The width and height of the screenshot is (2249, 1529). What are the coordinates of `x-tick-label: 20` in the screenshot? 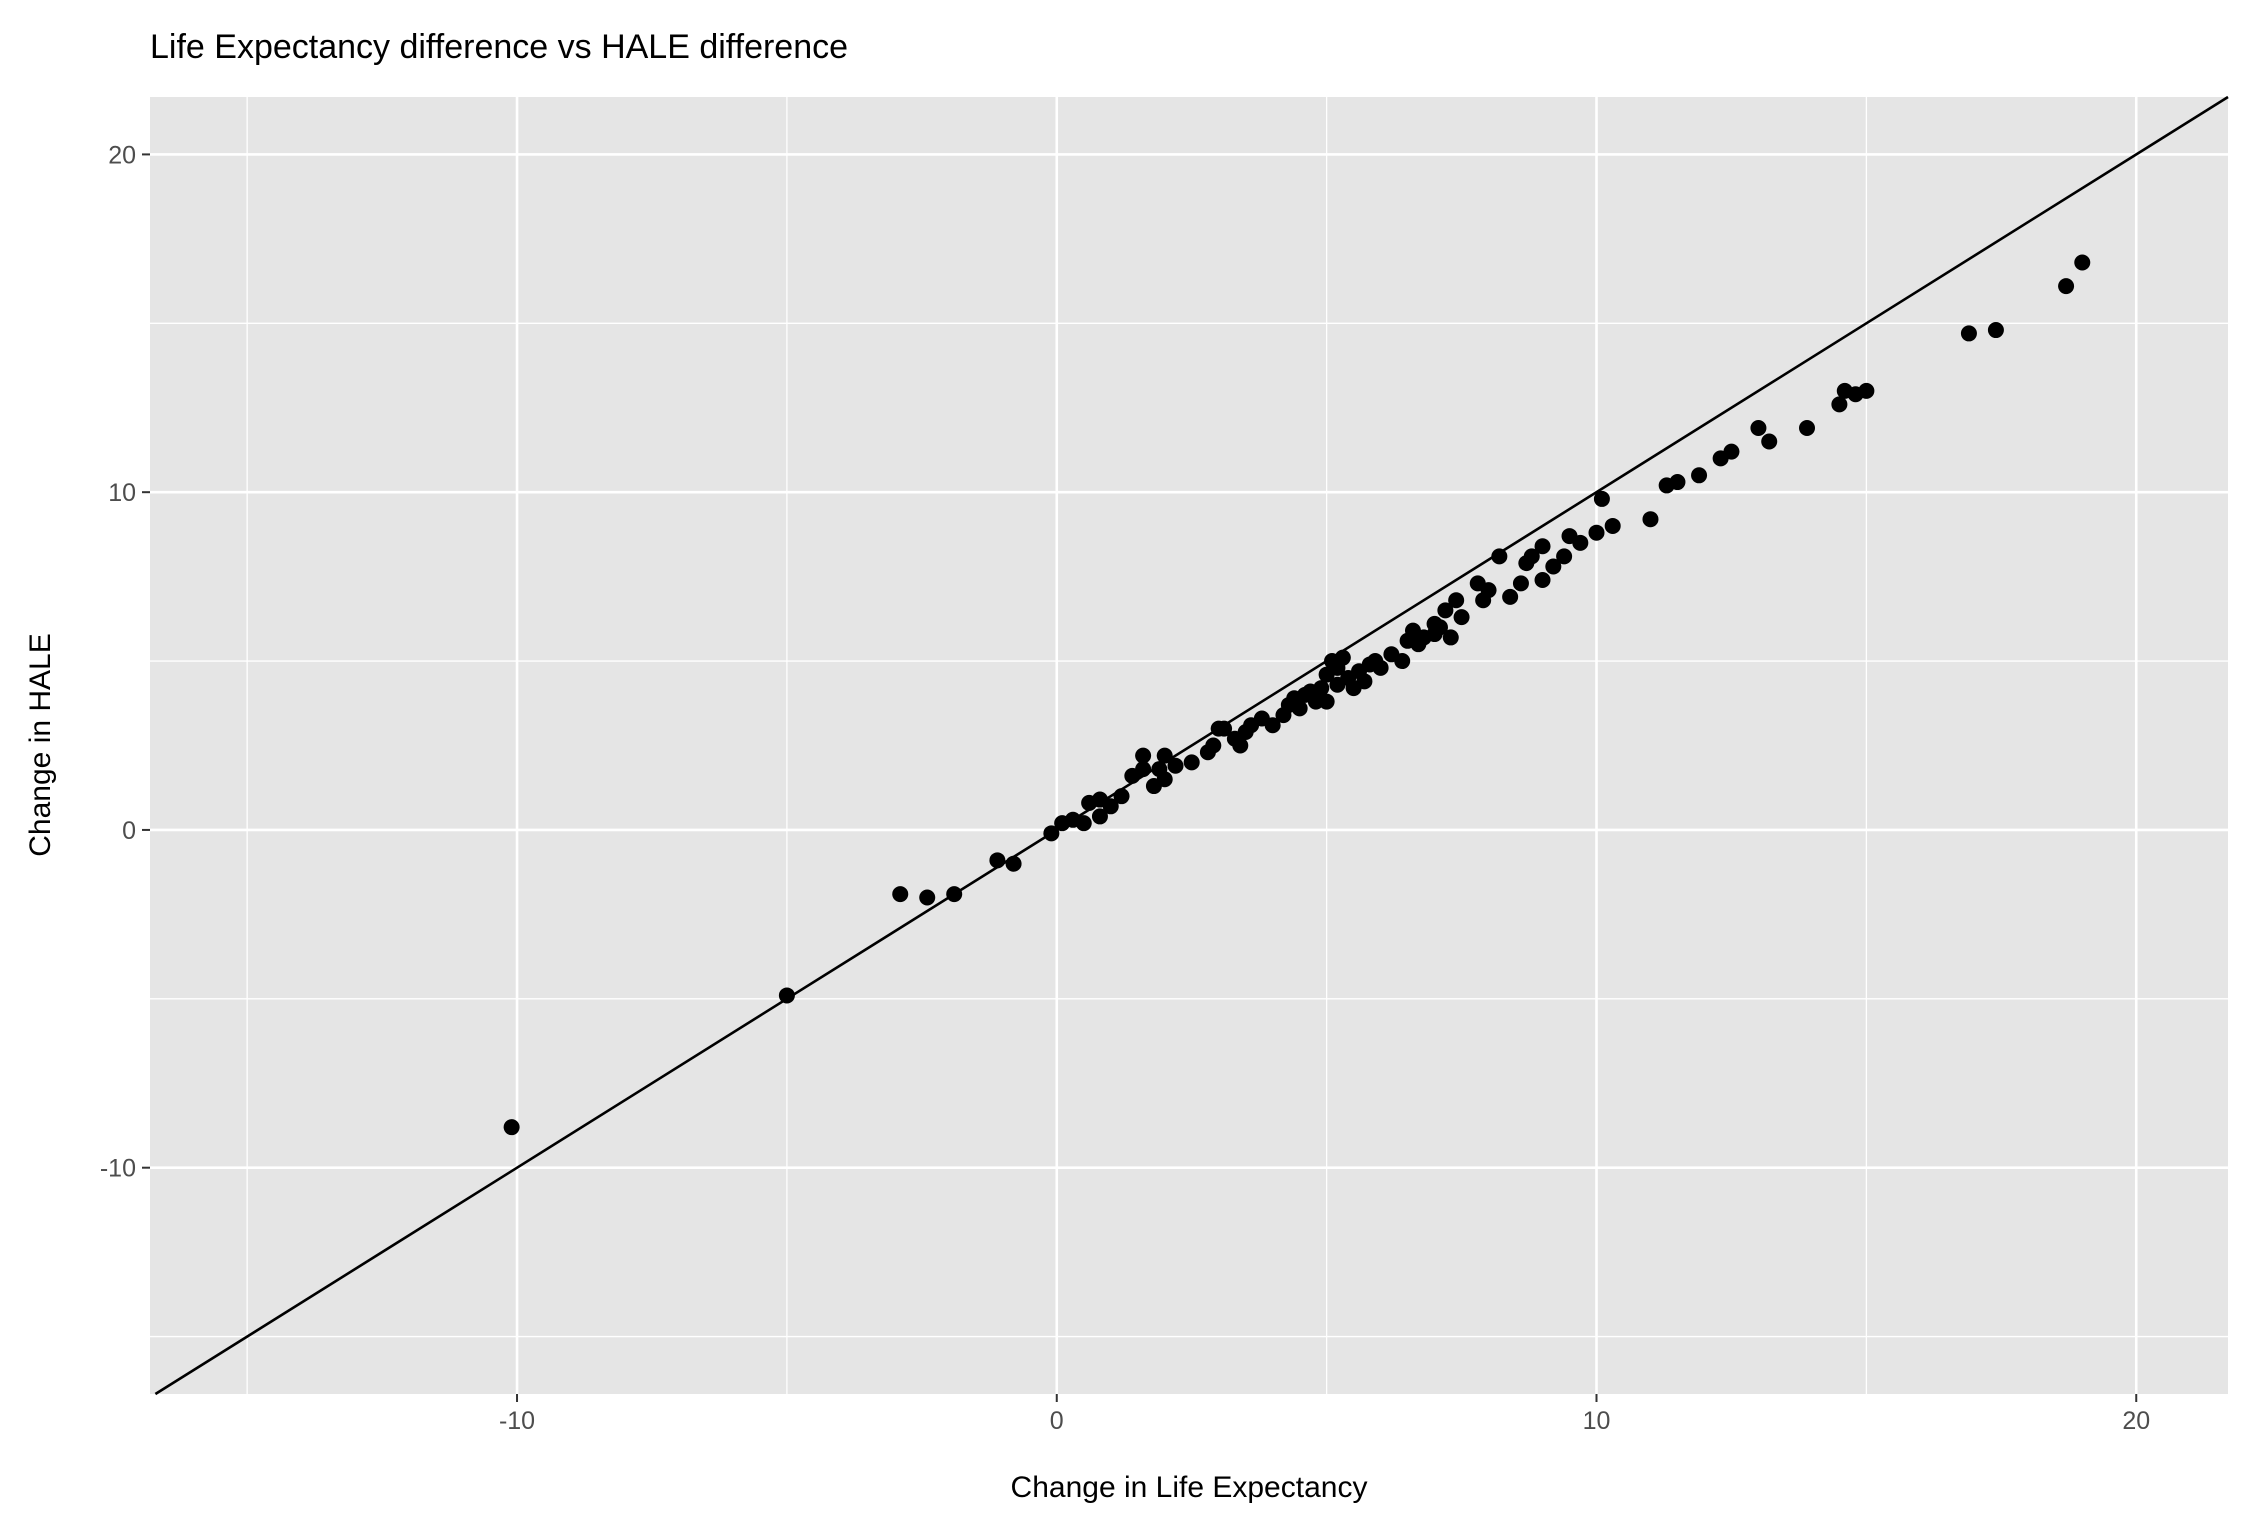 It's located at (2136, 1421).